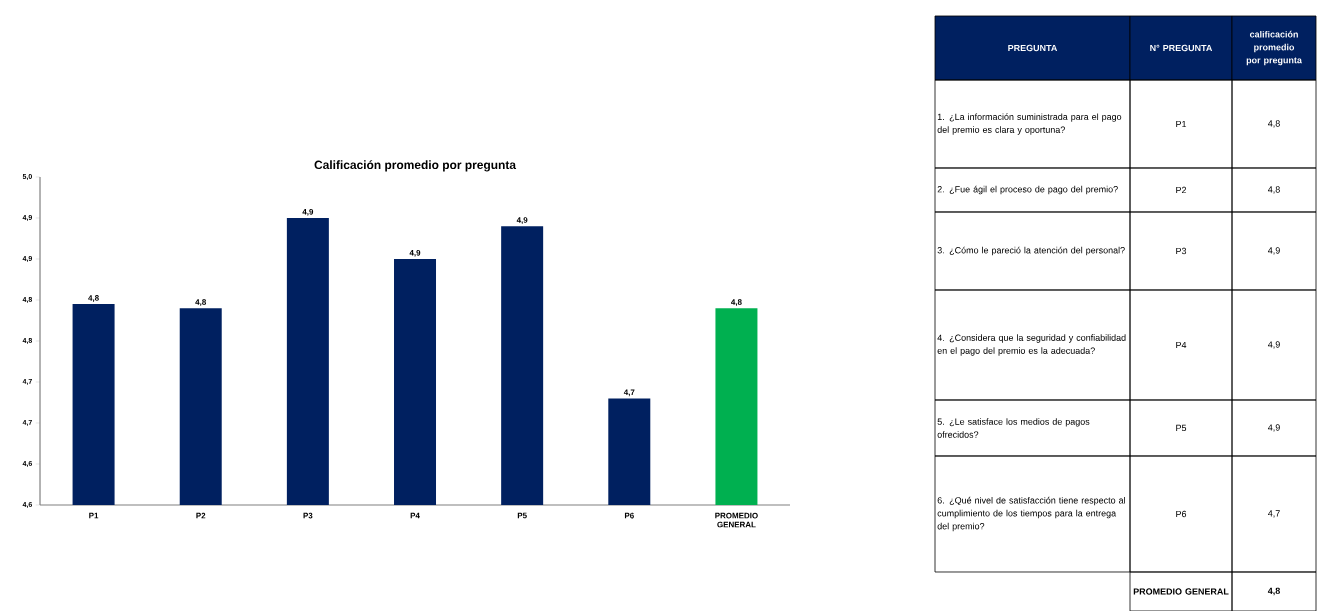  What do you see at coordinates (1013, 428) in the screenshot?
I see `text: 5. ¿Le satisface los medios de pagos ofrecidos?` at bounding box center [1013, 428].